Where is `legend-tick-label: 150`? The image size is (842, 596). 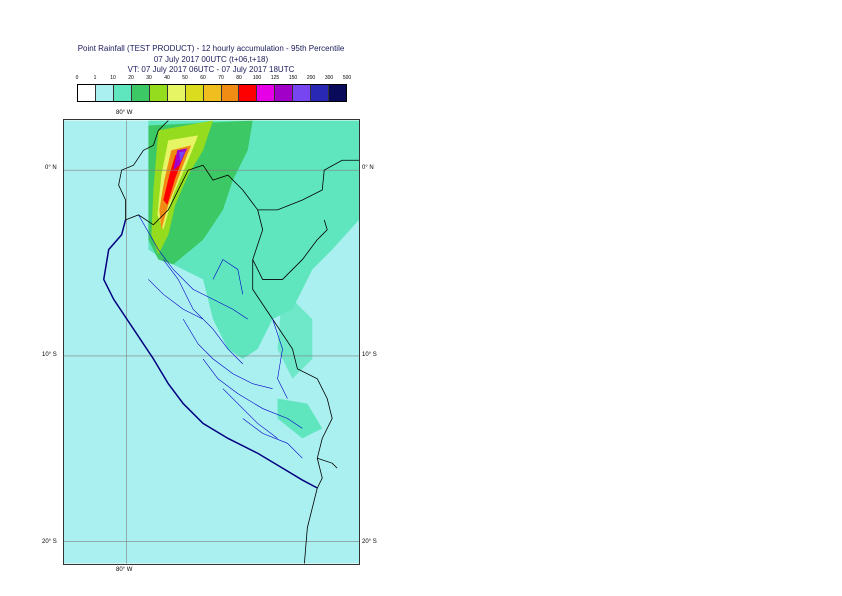
legend-tick-label: 150 is located at coordinates (293, 78).